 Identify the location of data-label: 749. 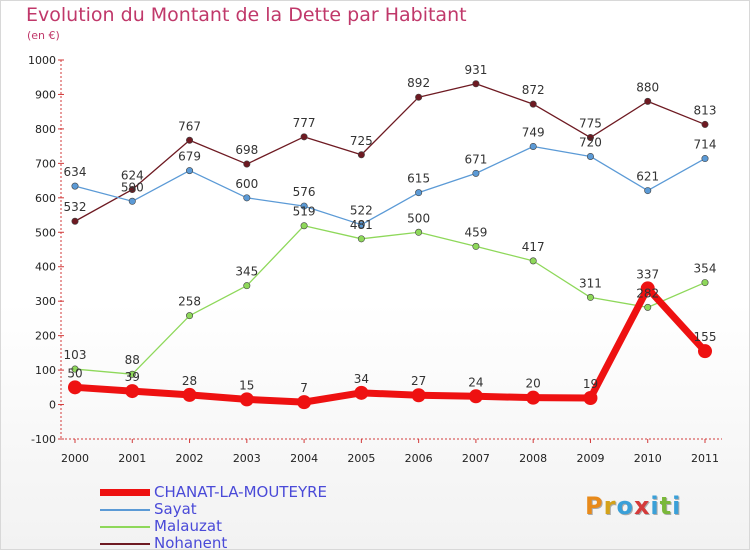
(533, 132).